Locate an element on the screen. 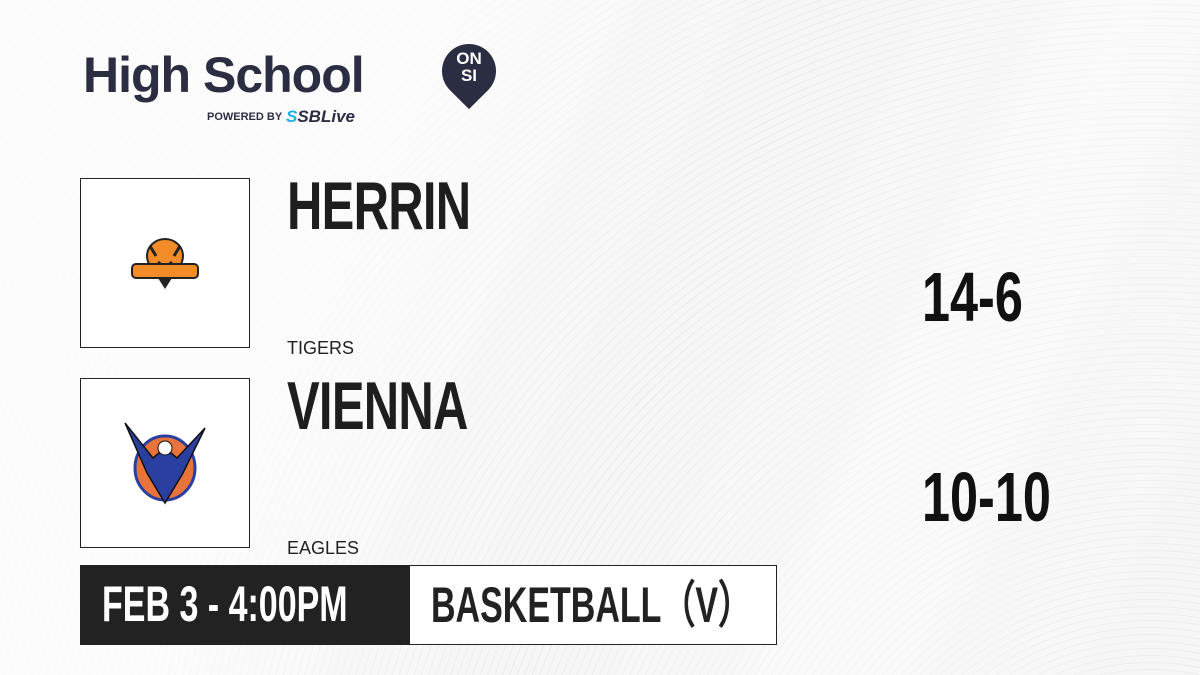 The width and height of the screenshot is (1200, 675). sblive-wordmark: SBLive is located at coordinates (326, 116).